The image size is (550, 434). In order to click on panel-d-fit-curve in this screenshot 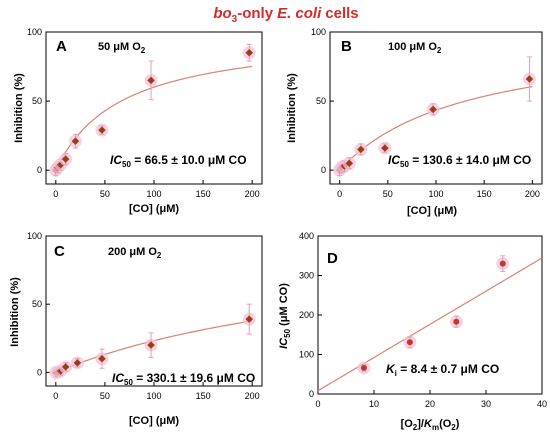, I will do `click(430, 324)`.